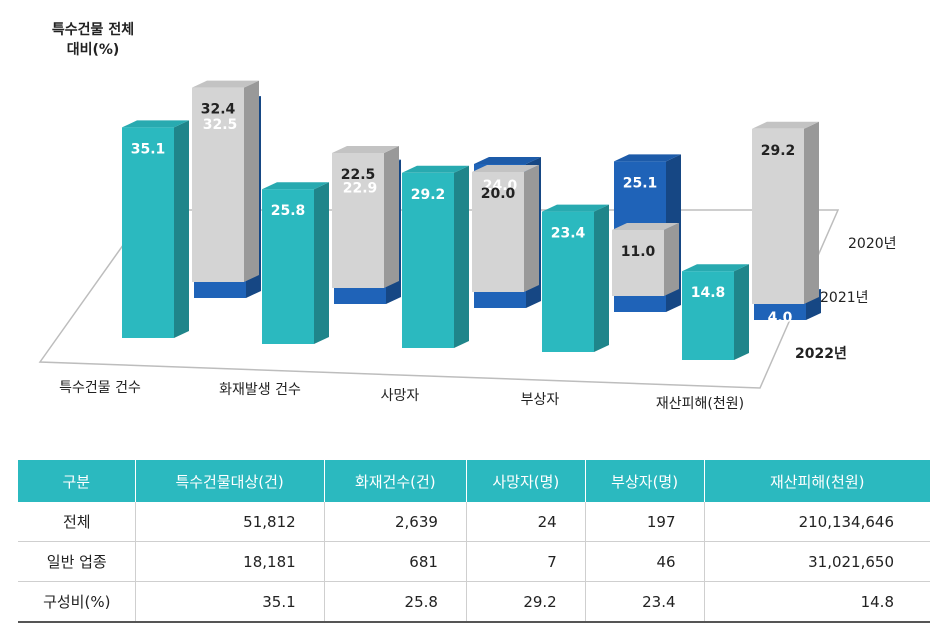  Describe the element at coordinates (844, 298) in the screenshot. I see `legend-entry: 2021년` at that location.